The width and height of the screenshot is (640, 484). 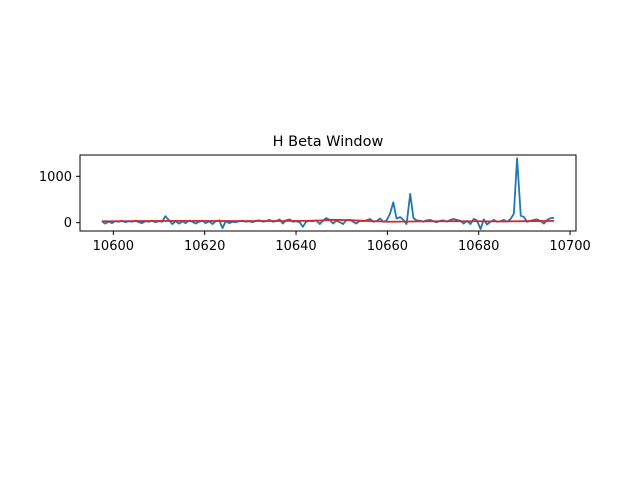 I want to click on x-tick-label: 10600, so click(x=113, y=246).